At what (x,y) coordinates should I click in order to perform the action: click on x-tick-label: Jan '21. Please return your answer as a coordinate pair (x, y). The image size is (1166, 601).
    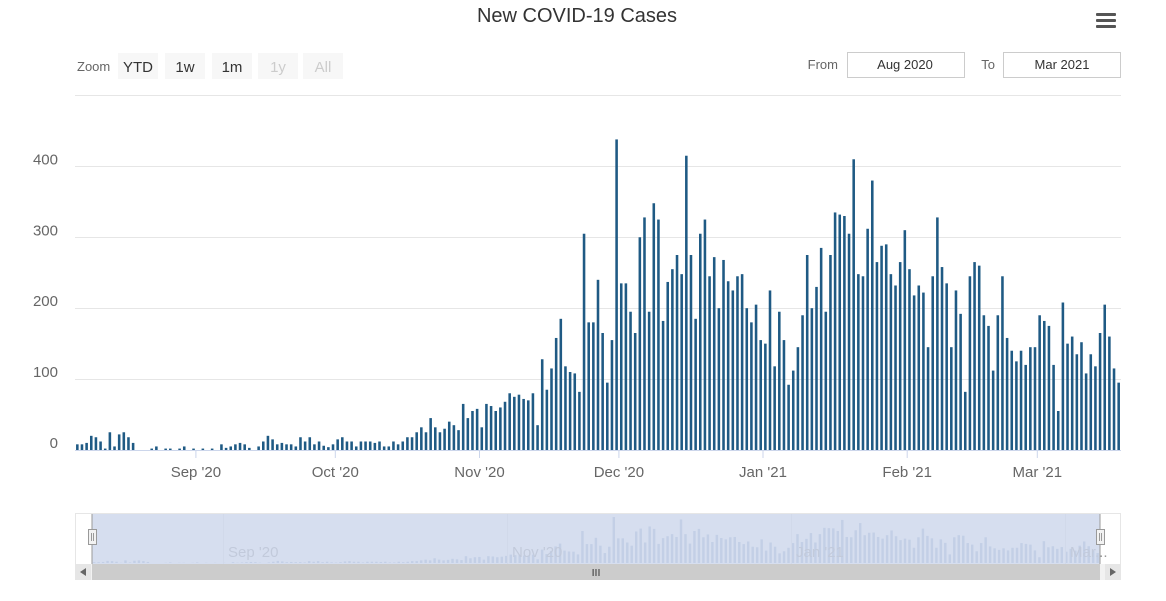
    Looking at the image, I should click on (763, 472).